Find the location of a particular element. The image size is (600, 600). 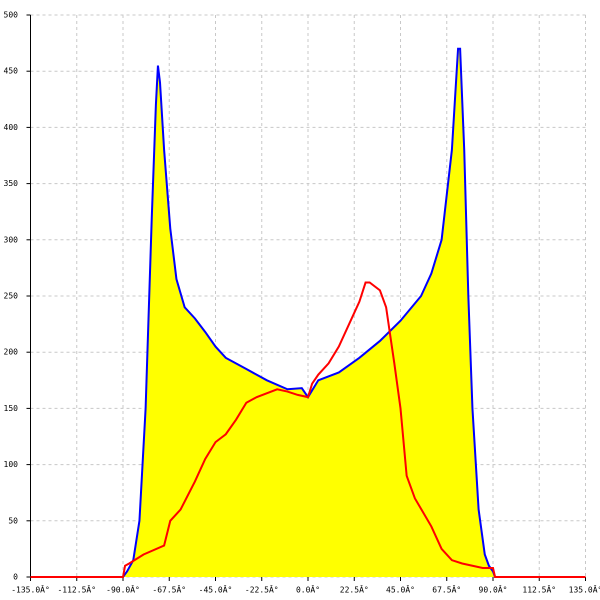

y-tick-label: 250 is located at coordinates (11, 296).